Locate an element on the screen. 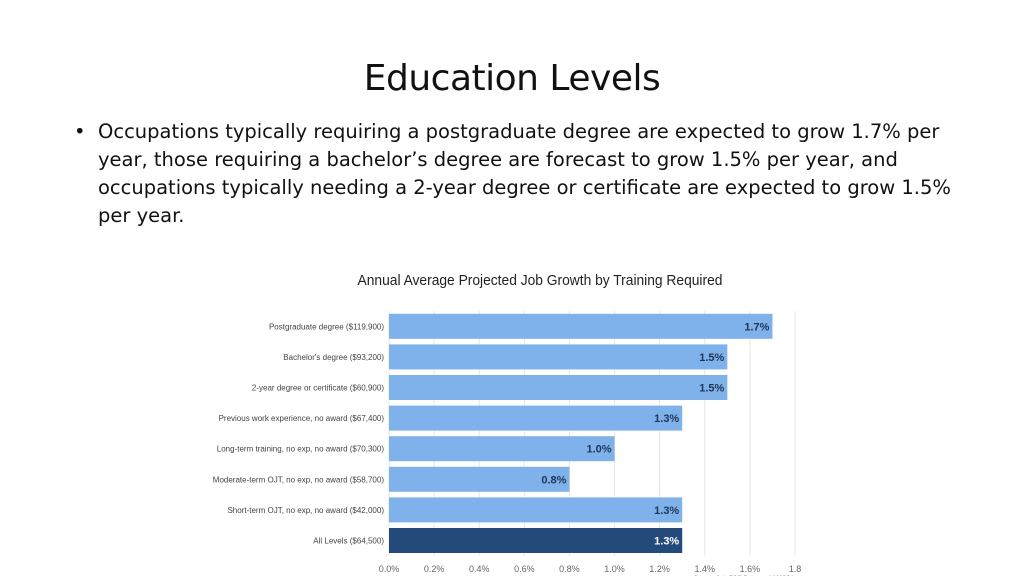  x-tick-label: 1.2% is located at coordinates (659, 569).